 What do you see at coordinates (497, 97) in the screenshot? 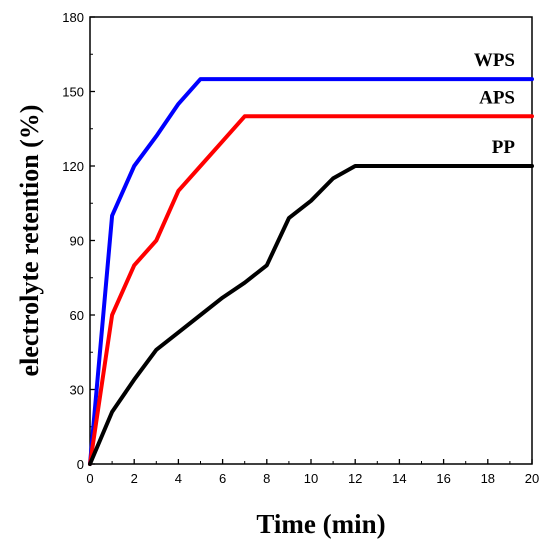
I see `legend-label-aps: APS` at bounding box center [497, 97].